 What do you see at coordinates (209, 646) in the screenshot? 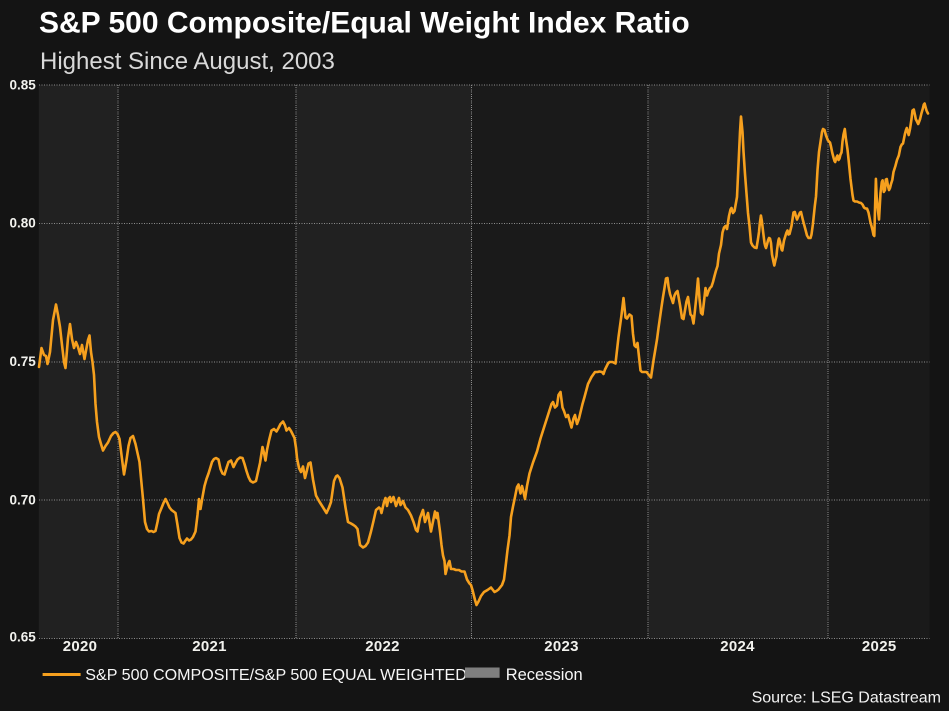
I see `svg-text: 2021` at bounding box center [209, 646].